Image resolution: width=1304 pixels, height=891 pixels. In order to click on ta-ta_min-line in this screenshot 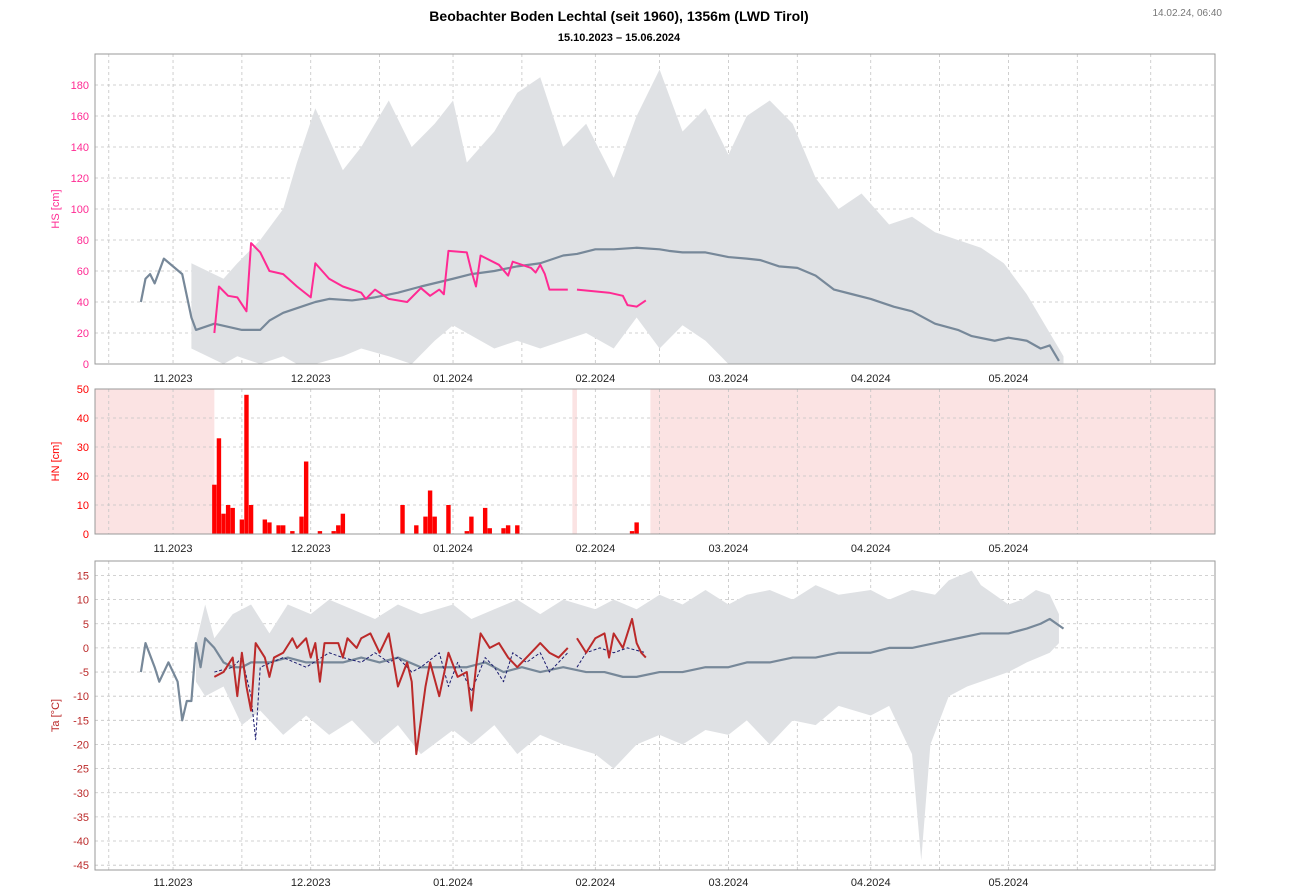, I will do `click(391, 696)`.